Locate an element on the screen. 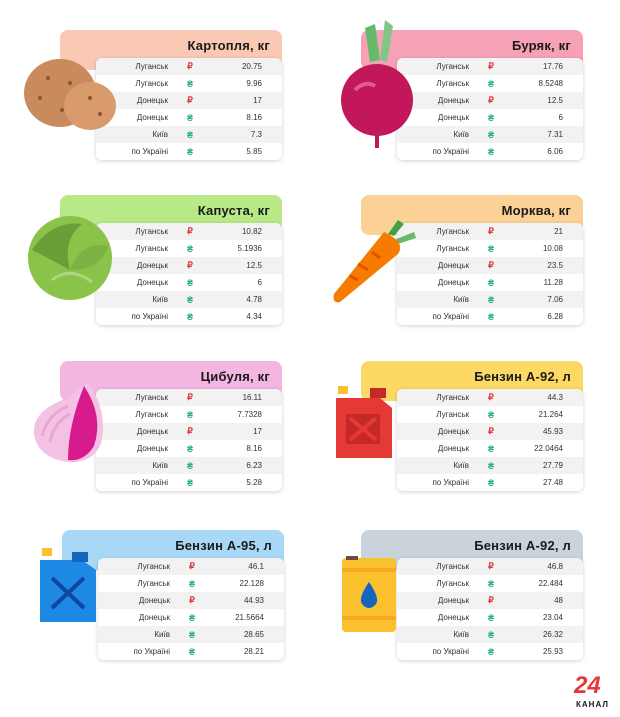 This screenshot has height=717, width=620. price-value: 17.76 is located at coordinates (552, 66).